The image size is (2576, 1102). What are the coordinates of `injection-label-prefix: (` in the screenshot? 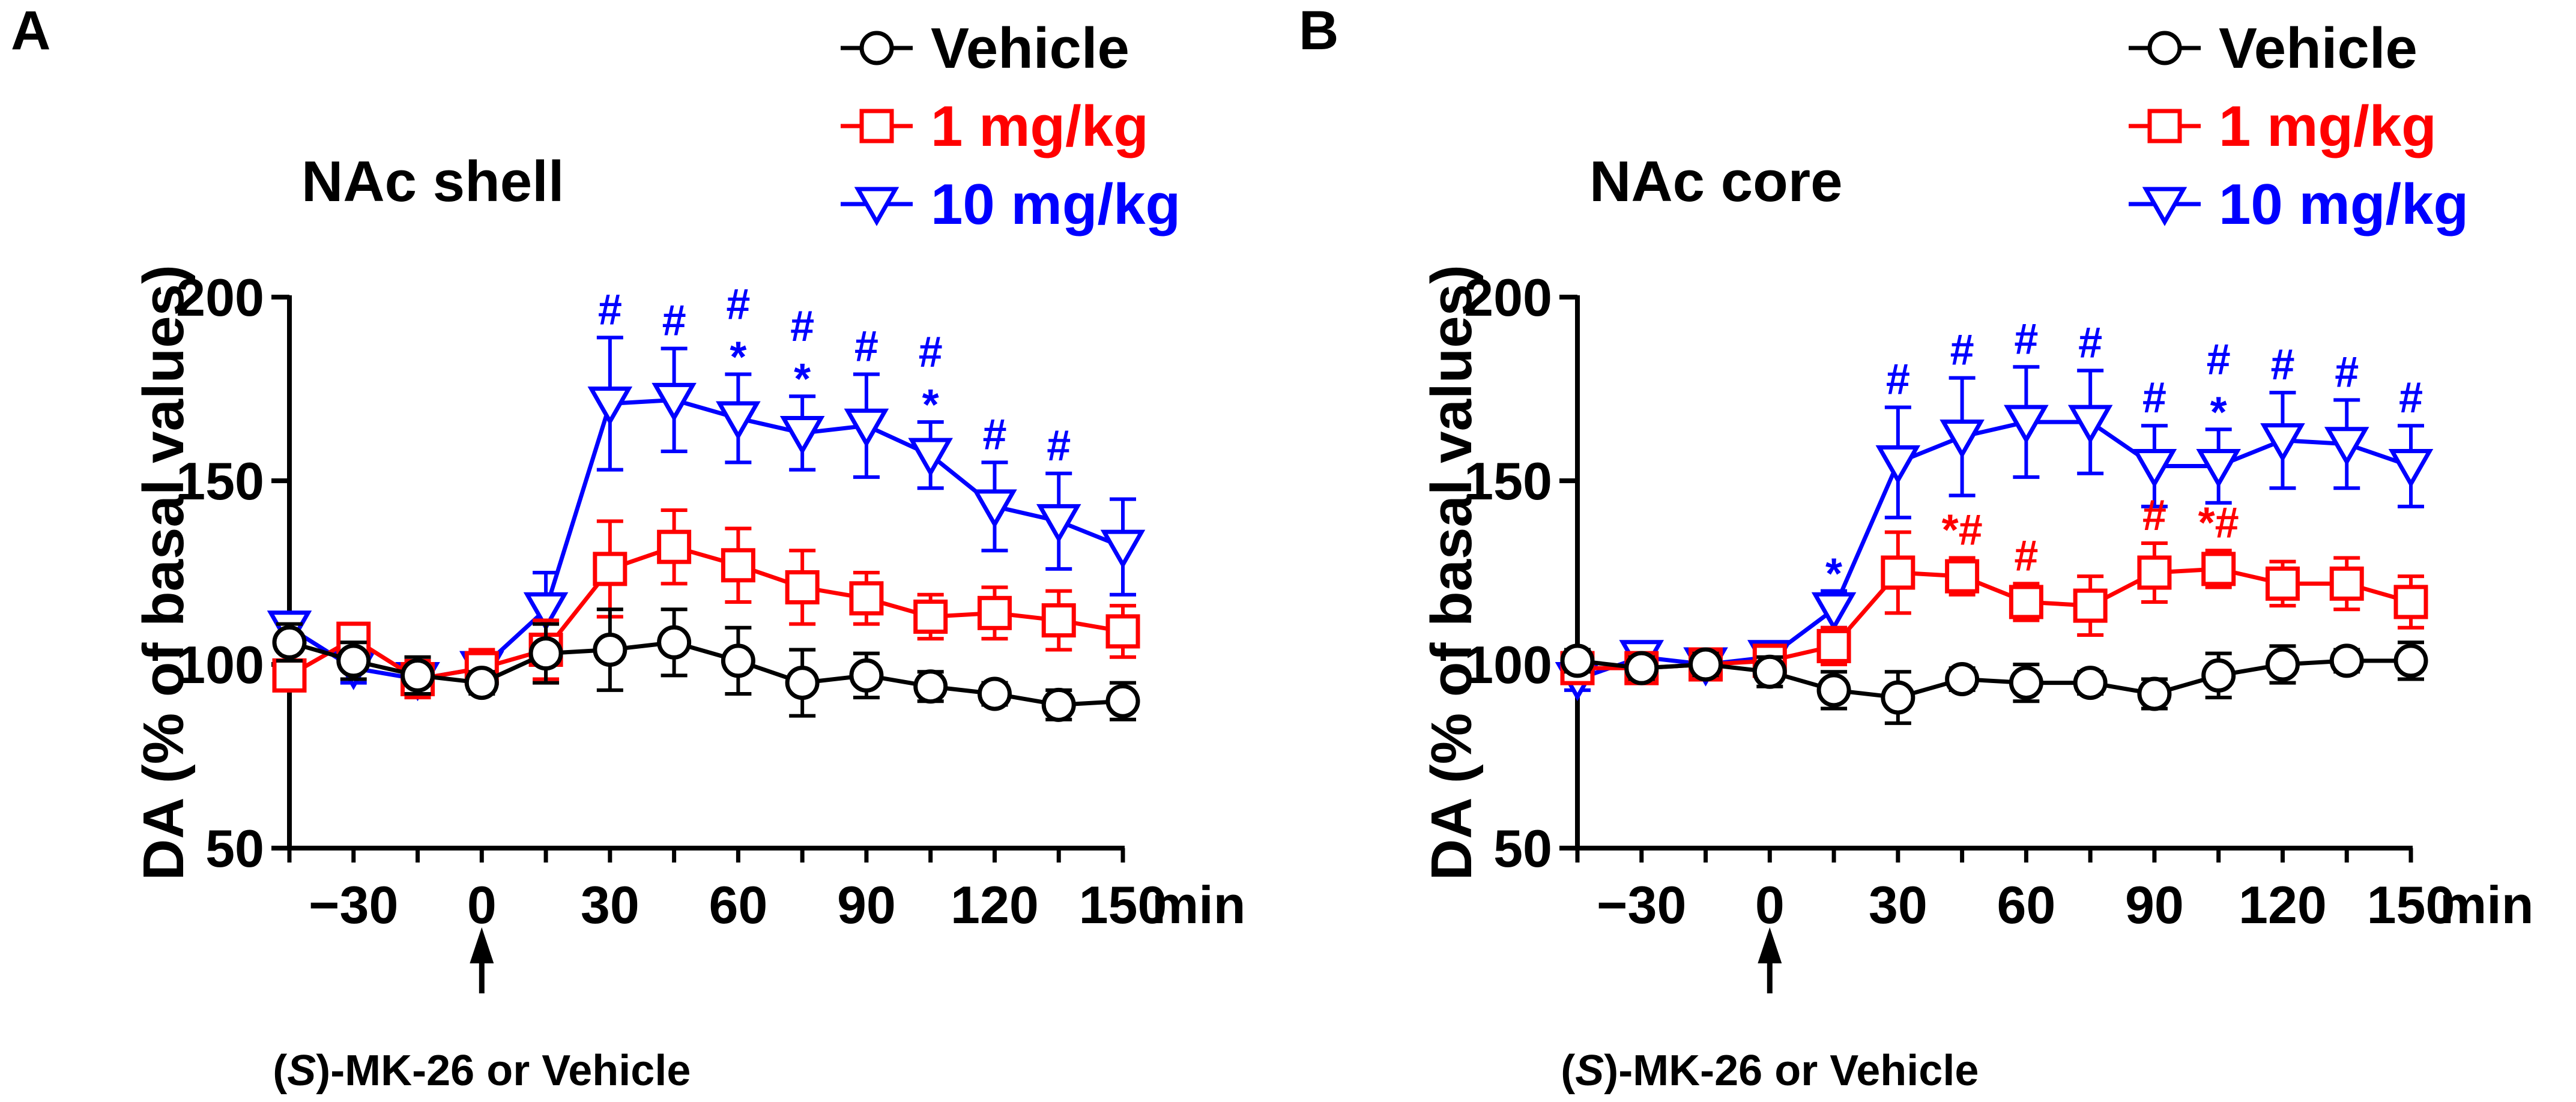 It's located at (280, 1071).